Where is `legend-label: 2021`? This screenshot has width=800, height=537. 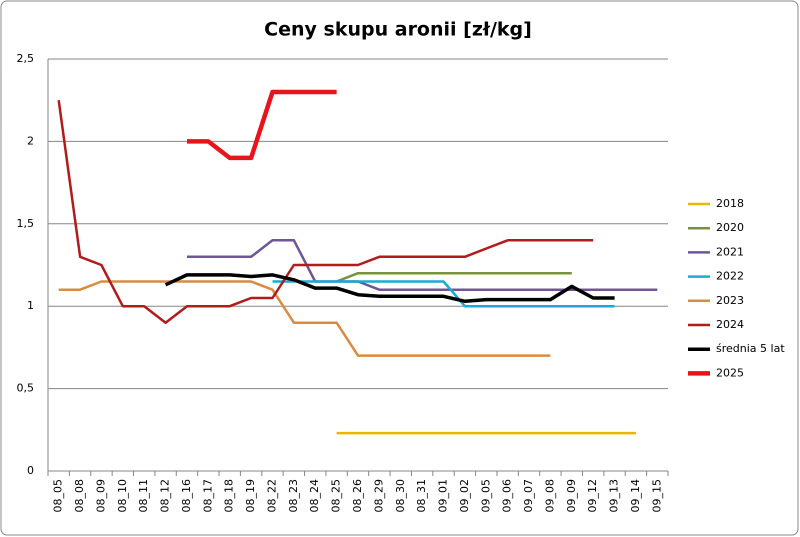 legend-label: 2021 is located at coordinates (730, 251).